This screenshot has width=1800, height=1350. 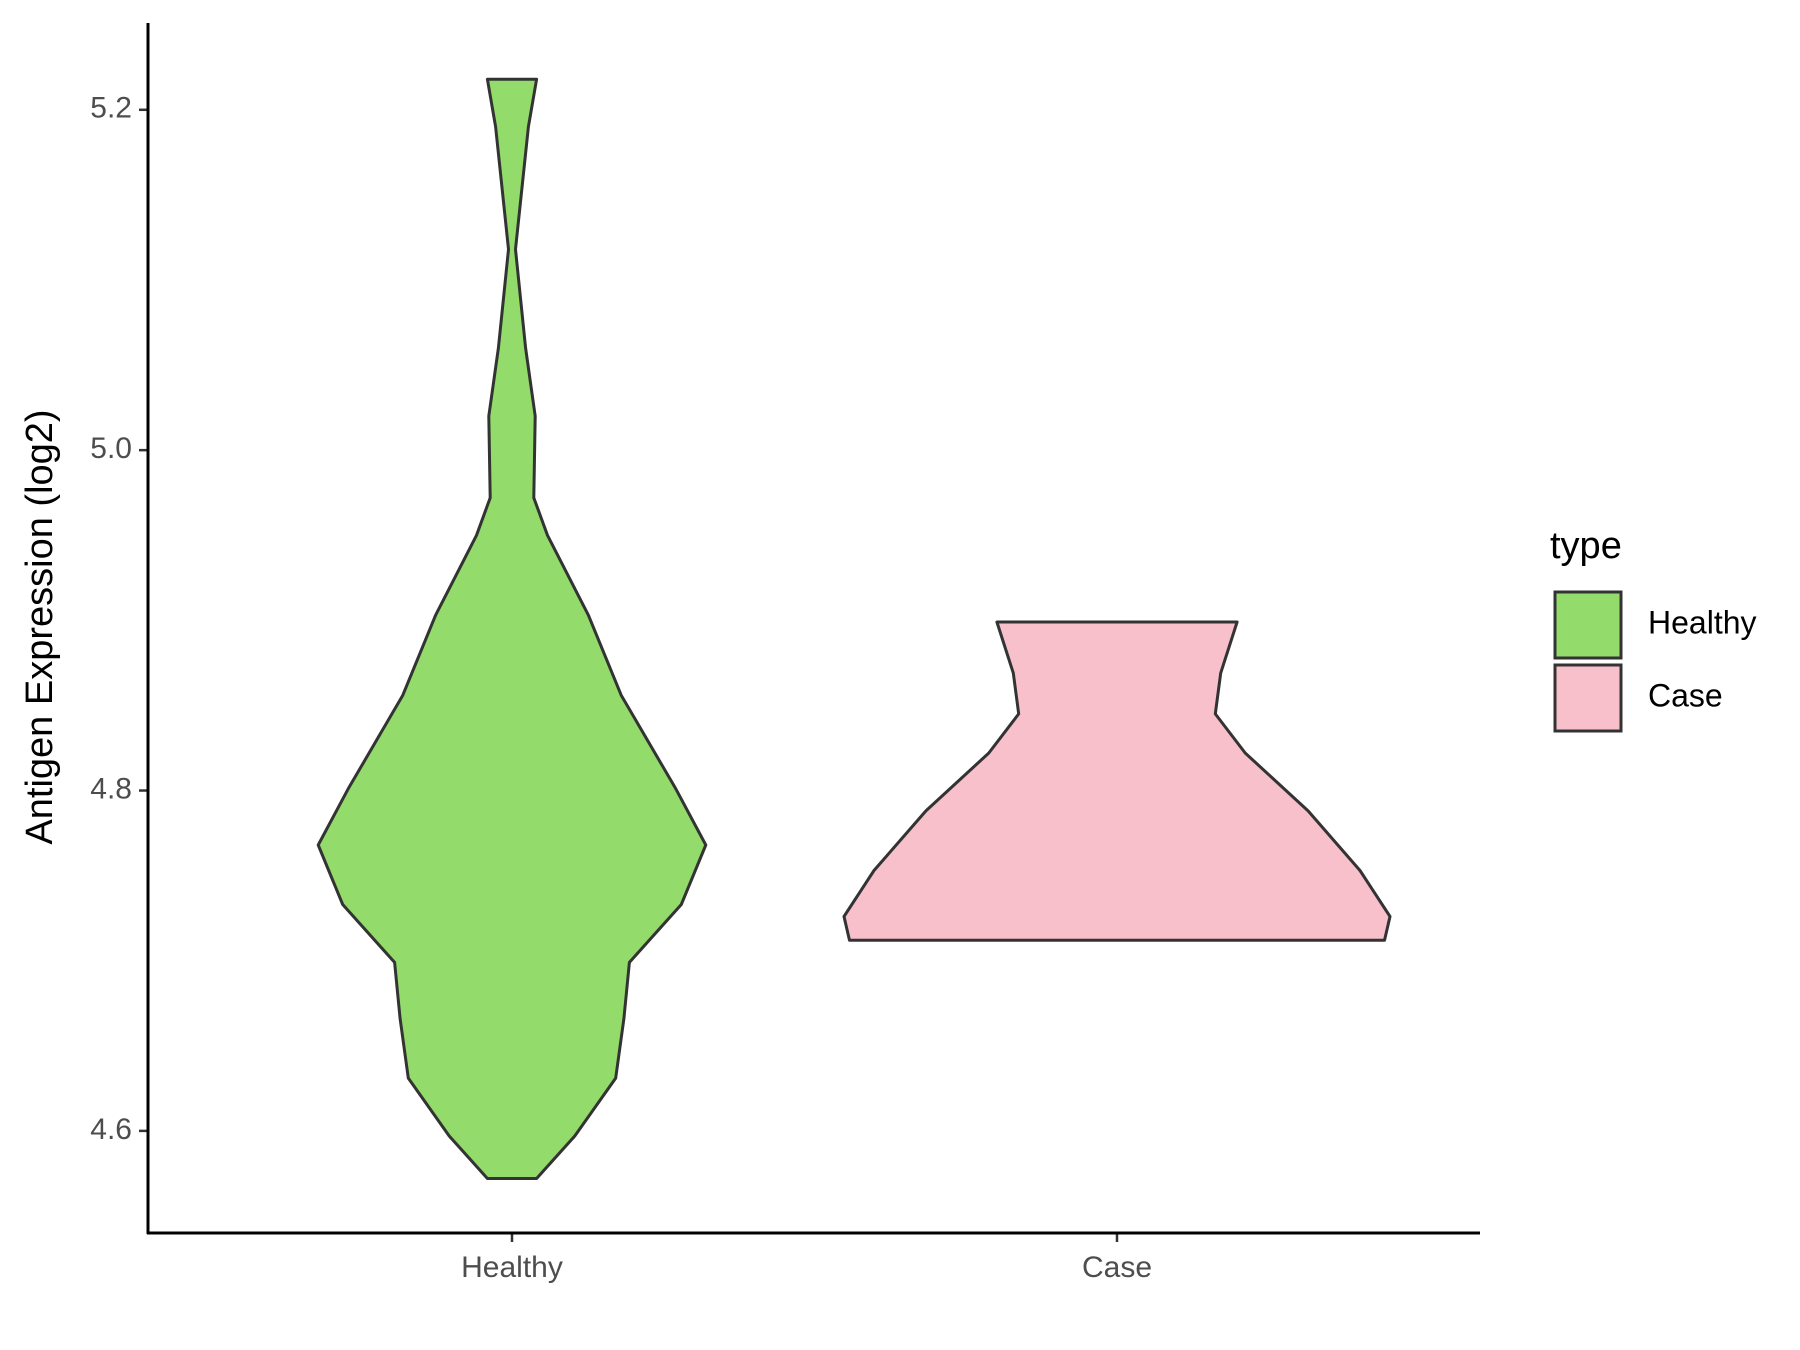 I want to click on legend-label: Healthy, so click(x=1702, y=622).